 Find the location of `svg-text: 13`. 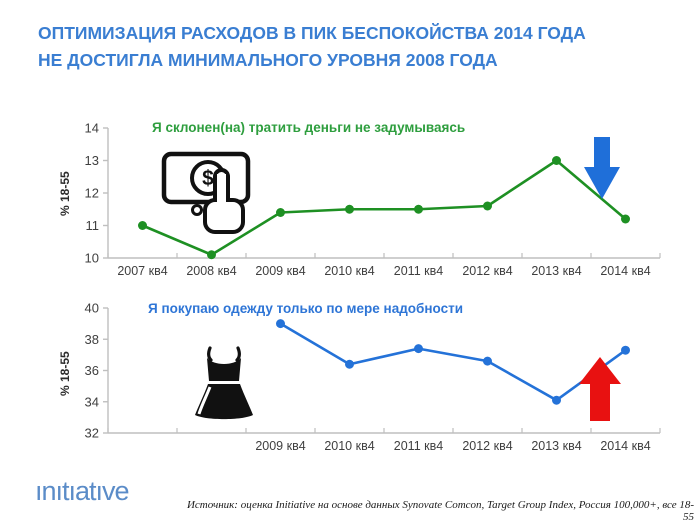

svg-text: 13 is located at coordinates (92, 160).